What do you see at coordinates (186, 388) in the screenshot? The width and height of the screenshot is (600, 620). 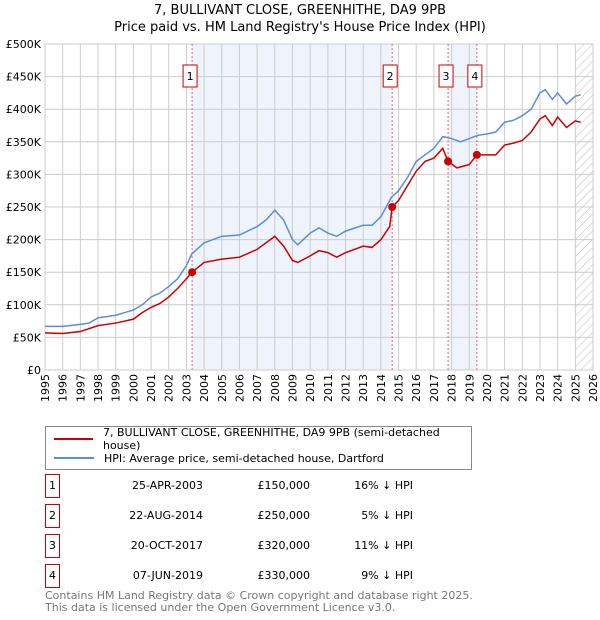 I see `x-tick-label: 2003` at bounding box center [186, 388].